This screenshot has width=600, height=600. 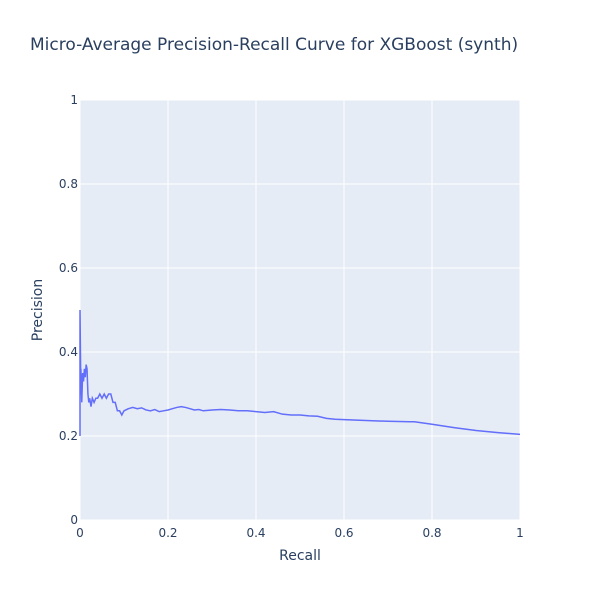 I want to click on y-tick-label: 0, so click(x=74, y=520).